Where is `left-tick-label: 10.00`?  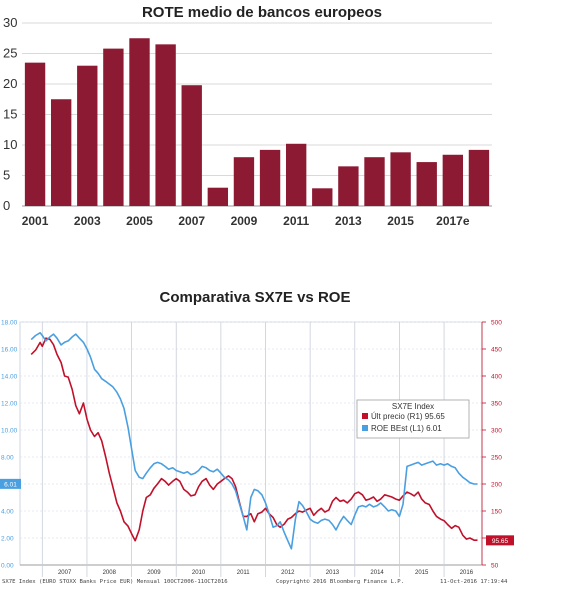
left-tick-label: 10.00 is located at coordinates (9, 431).